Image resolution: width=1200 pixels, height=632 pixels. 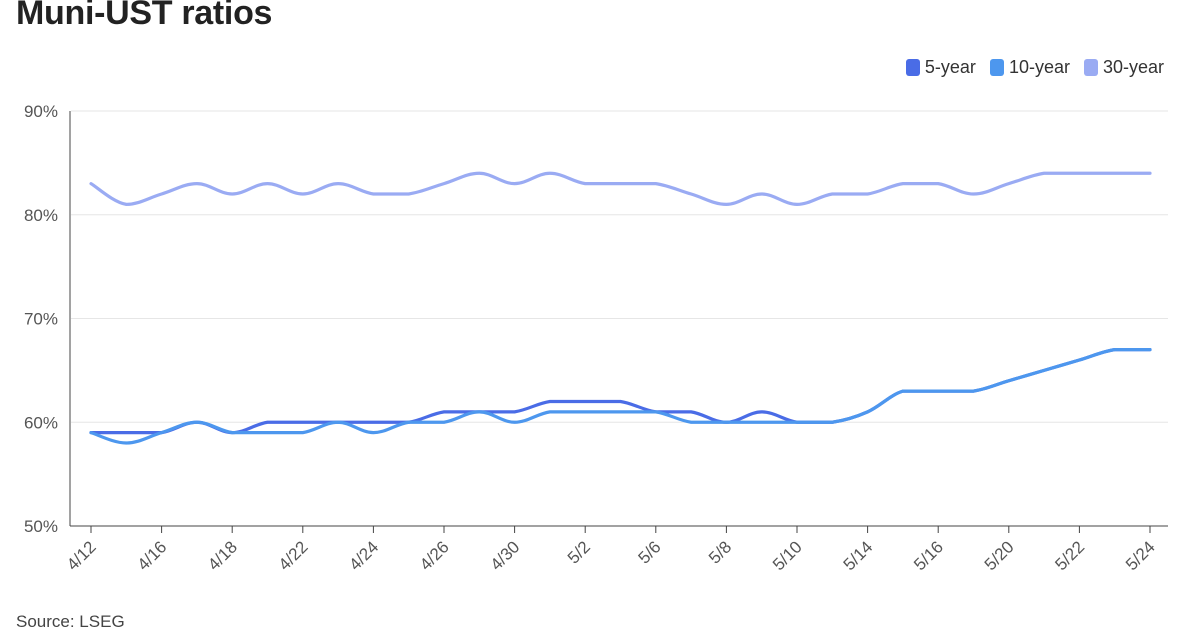 What do you see at coordinates (434, 555) in the screenshot?
I see `x-tick-label: 4/26` at bounding box center [434, 555].